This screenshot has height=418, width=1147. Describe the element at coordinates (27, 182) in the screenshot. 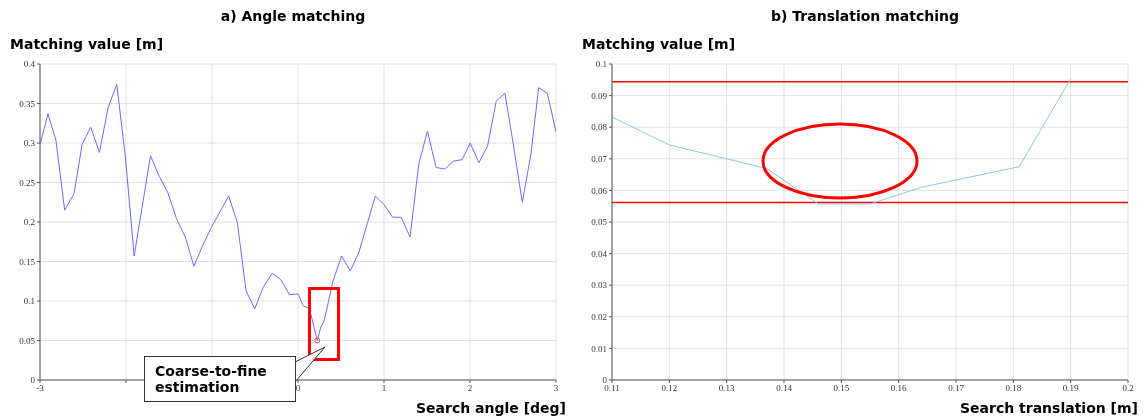

I see `y-tick-label: 0.25` at that location.